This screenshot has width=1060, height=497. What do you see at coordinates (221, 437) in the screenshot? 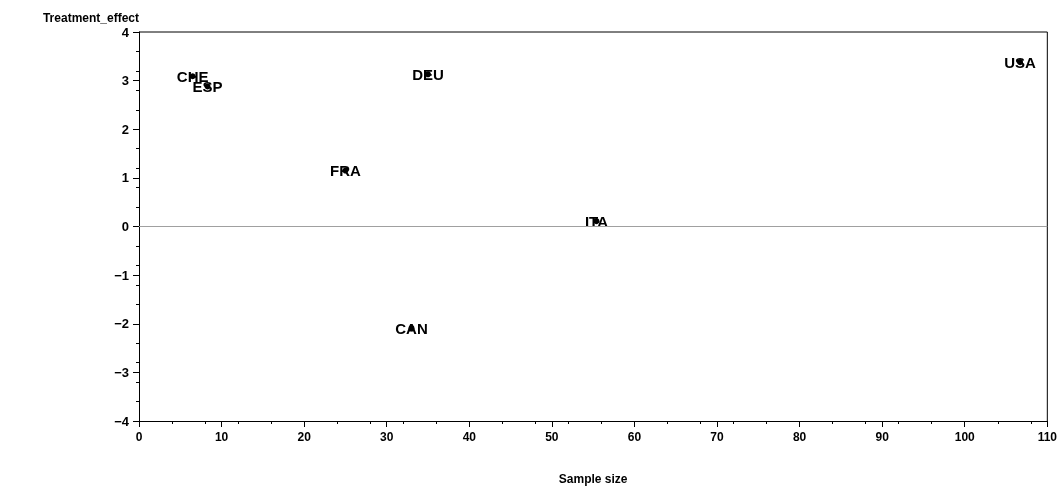
I see `x-tick-label: 10` at bounding box center [221, 437].